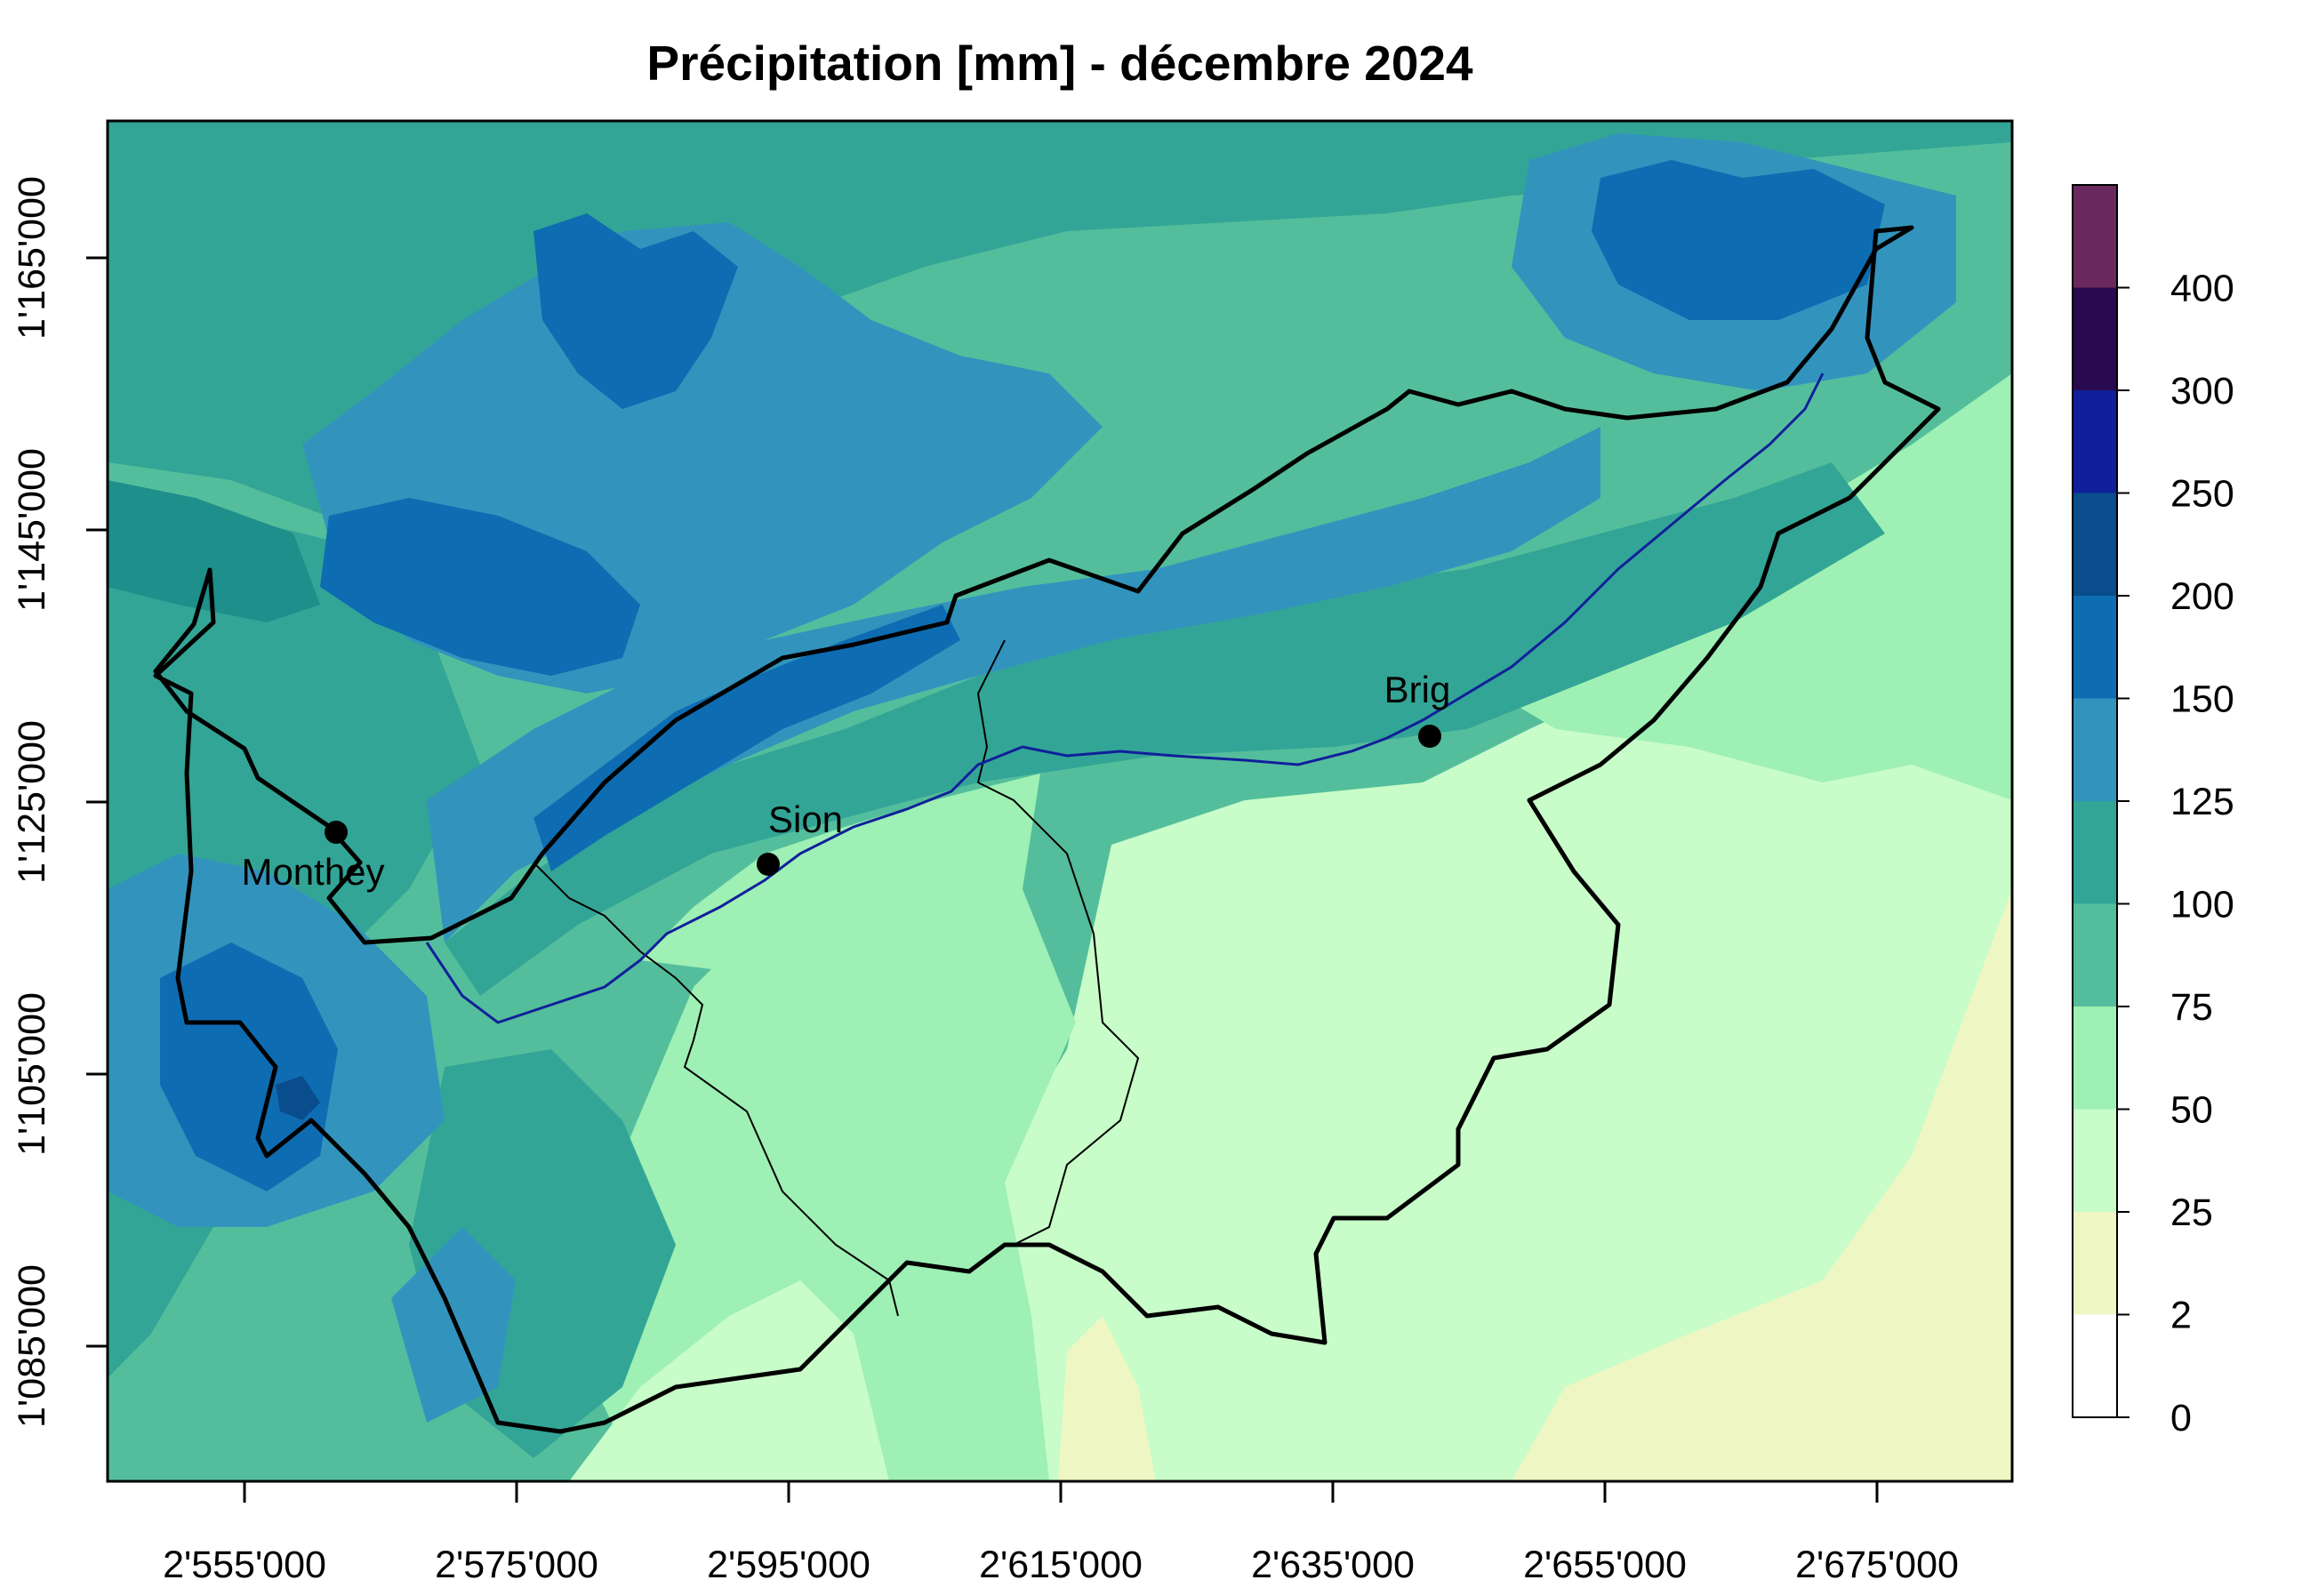 The width and height of the screenshot is (2310, 1596). I want to click on field-50-75-band, so click(823, 1127).